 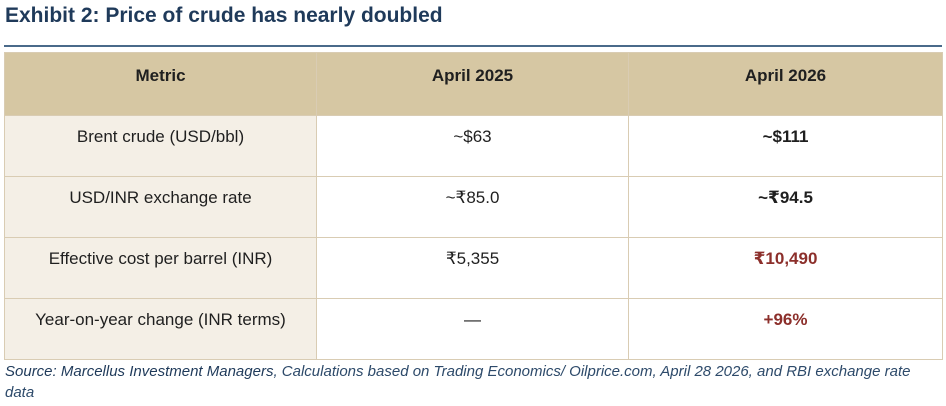 What do you see at coordinates (160, 329) in the screenshot?
I see `metric-cell: Year-on-year change (INR terms)` at bounding box center [160, 329].